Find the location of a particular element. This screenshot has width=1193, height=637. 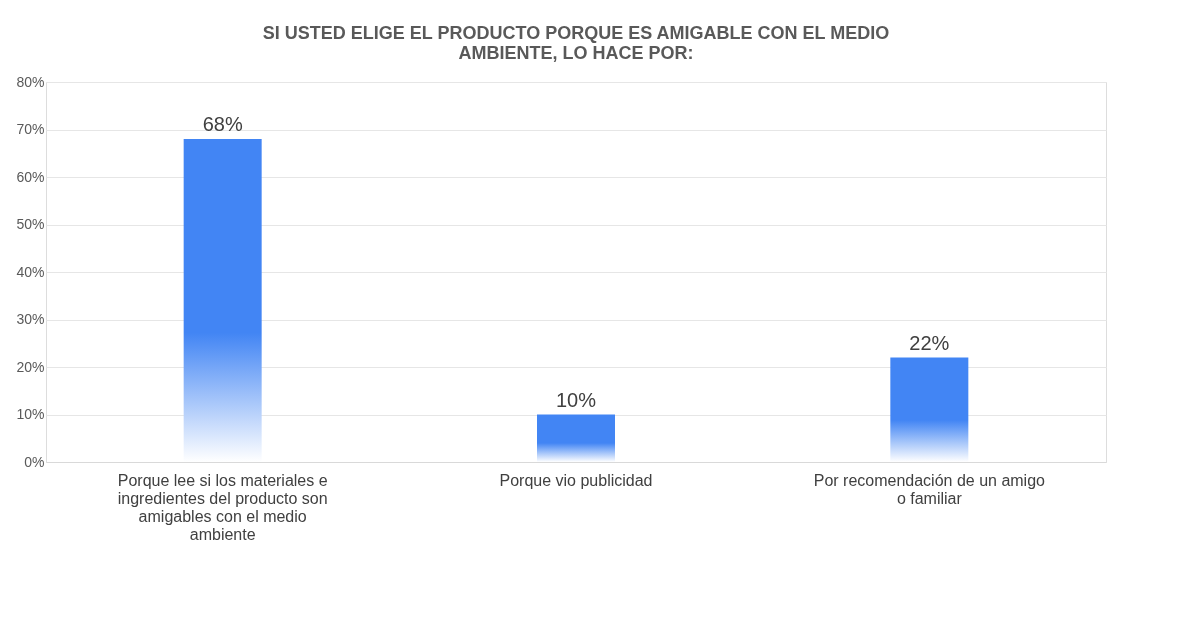

y-tick-label: 80% is located at coordinates (30, 81).